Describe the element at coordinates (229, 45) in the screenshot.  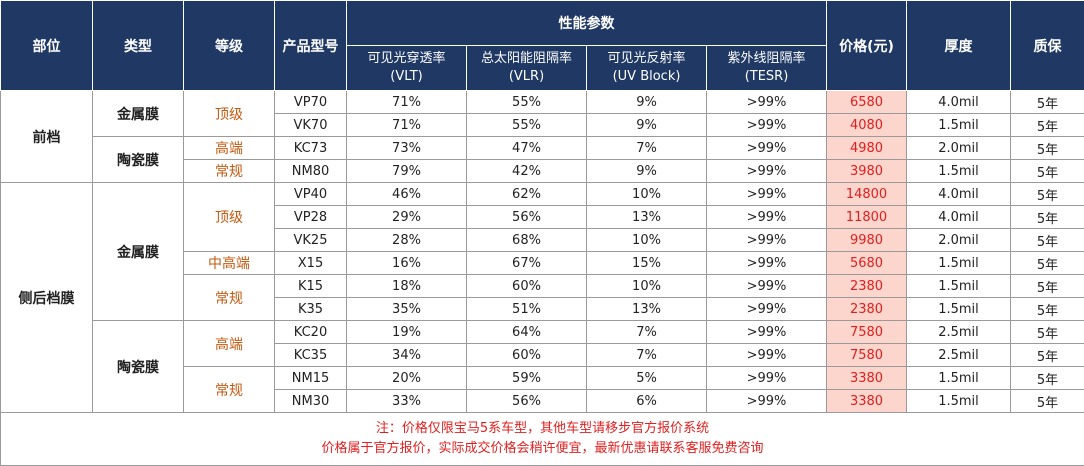
I see `header-cell: 等级` at that location.